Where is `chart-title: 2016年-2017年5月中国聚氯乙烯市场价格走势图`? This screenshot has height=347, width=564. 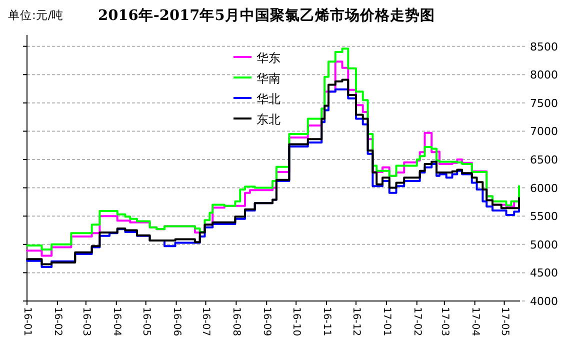
chart-title: 2016年-2017年5月中国聚氯乙烯市场价格走势图 is located at coordinates (266, 15).